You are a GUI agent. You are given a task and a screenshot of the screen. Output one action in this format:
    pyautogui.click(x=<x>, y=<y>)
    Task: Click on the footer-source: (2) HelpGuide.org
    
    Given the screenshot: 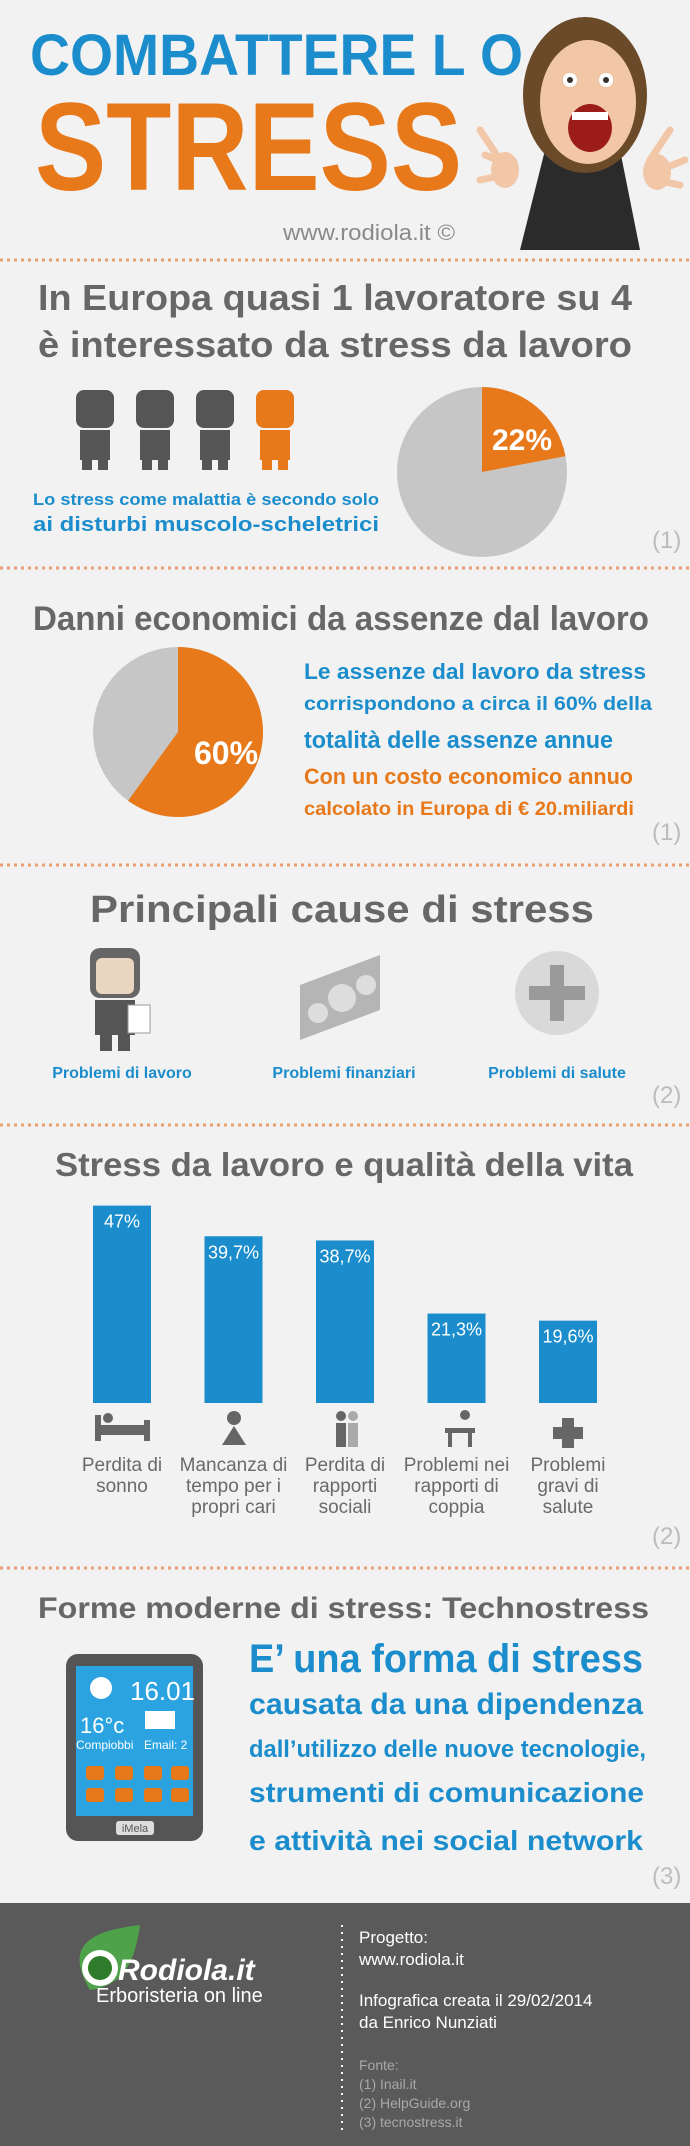 What is the action you would take?
    pyautogui.click(x=414, y=2103)
    